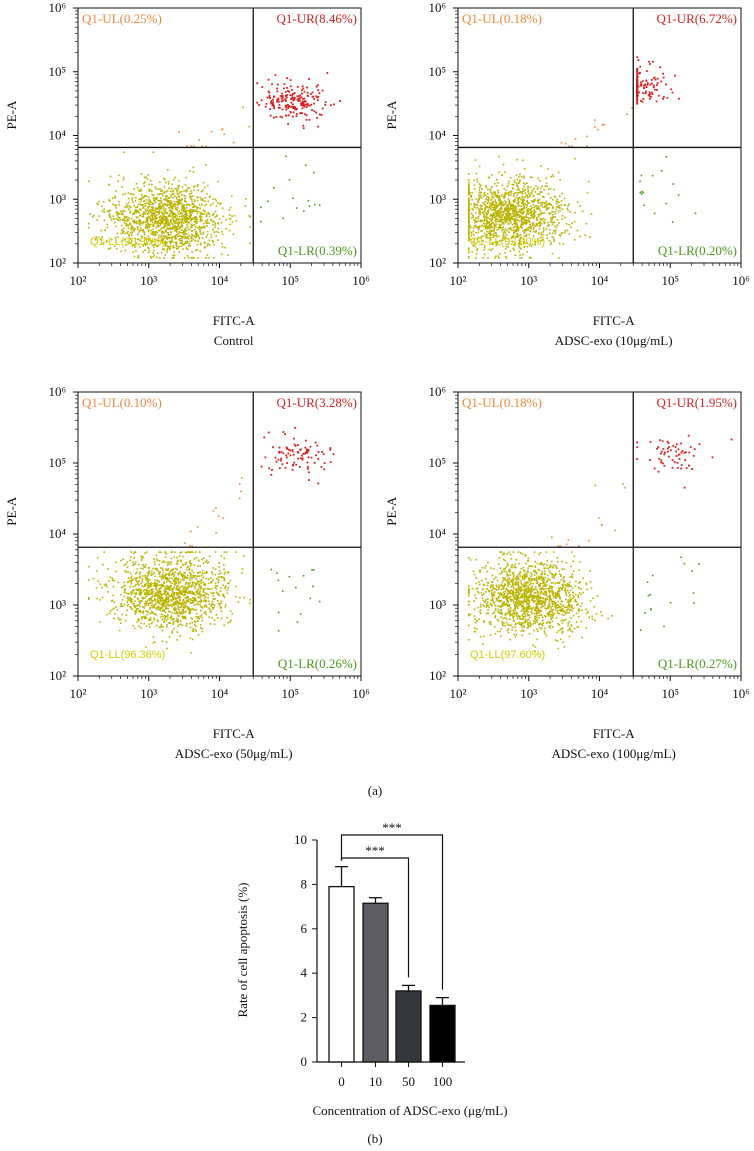  Describe the element at coordinates (614, 320) in the screenshot. I see `x-axis-title: FITC-A` at that location.